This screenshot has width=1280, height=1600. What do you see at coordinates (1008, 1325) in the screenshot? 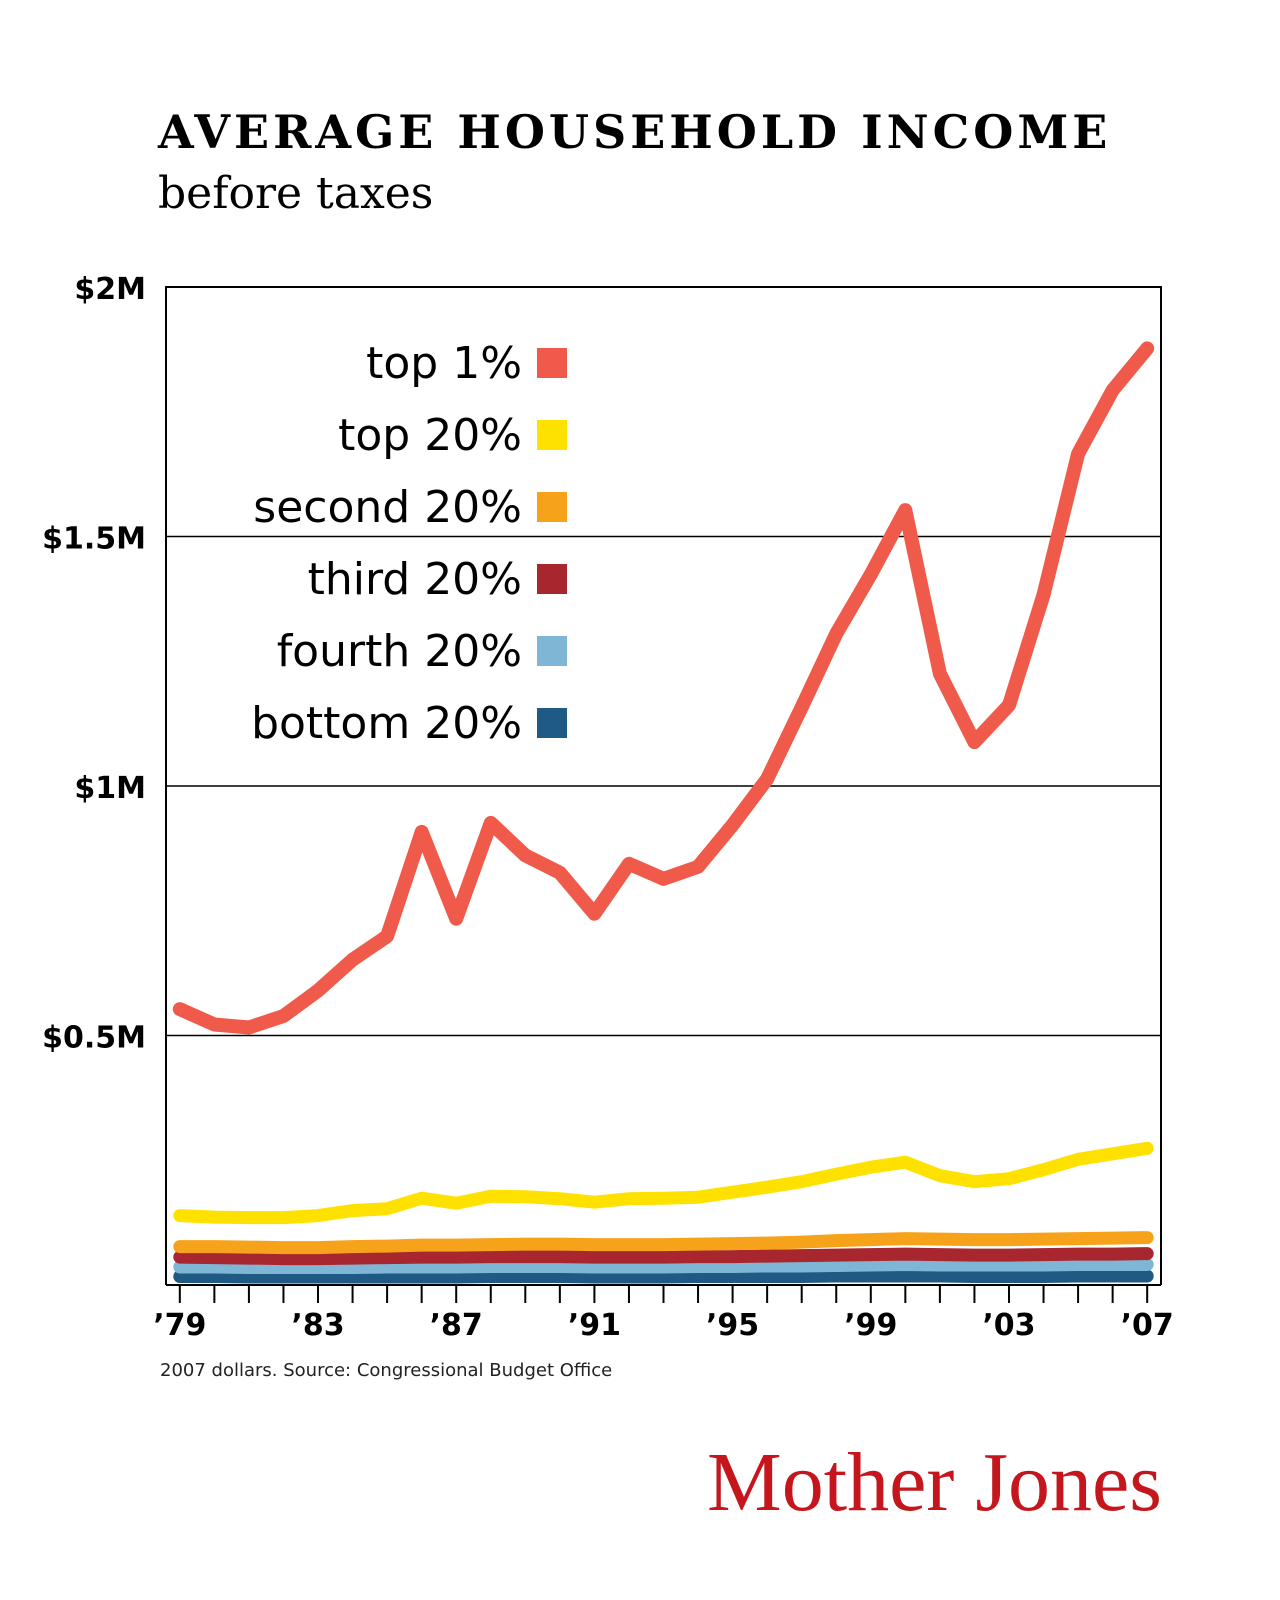
I see `x-tick-label: ’03` at bounding box center [1008, 1325].